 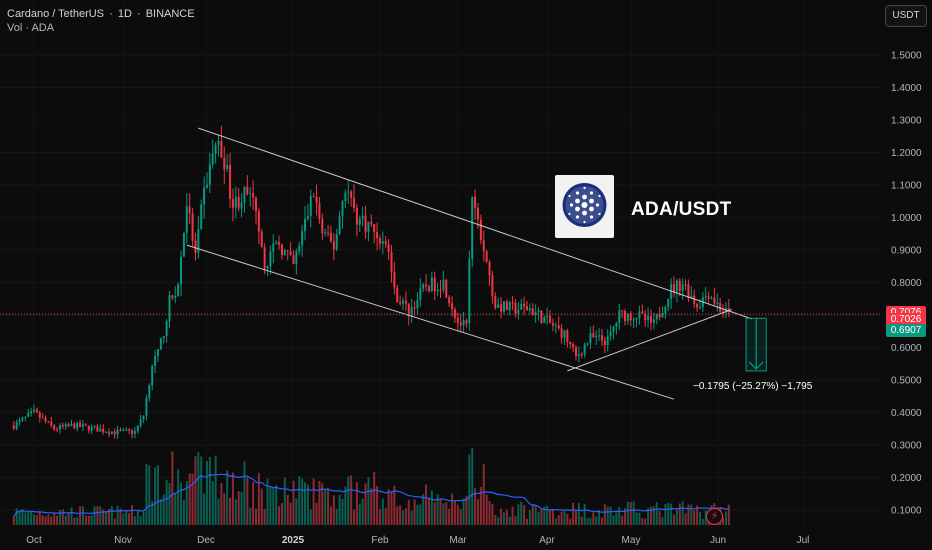 What do you see at coordinates (649, 340) in the screenshot?
I see `trend-line-rising-support` at bounding box center [649, 340].